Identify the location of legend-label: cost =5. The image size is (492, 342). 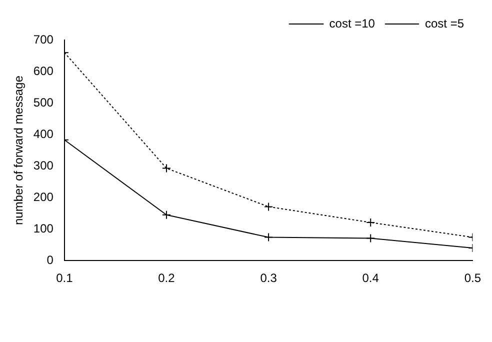
(444, 23).